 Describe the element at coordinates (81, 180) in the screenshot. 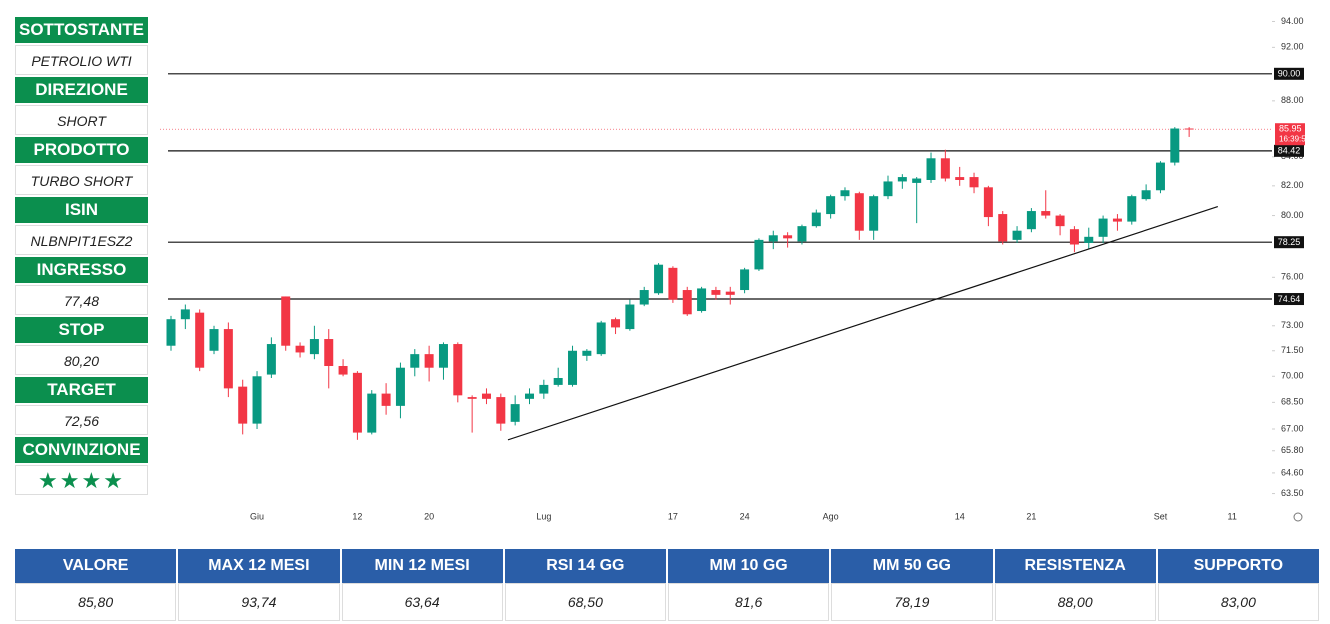

I see `field-value: TURBO SHORT` at that location.